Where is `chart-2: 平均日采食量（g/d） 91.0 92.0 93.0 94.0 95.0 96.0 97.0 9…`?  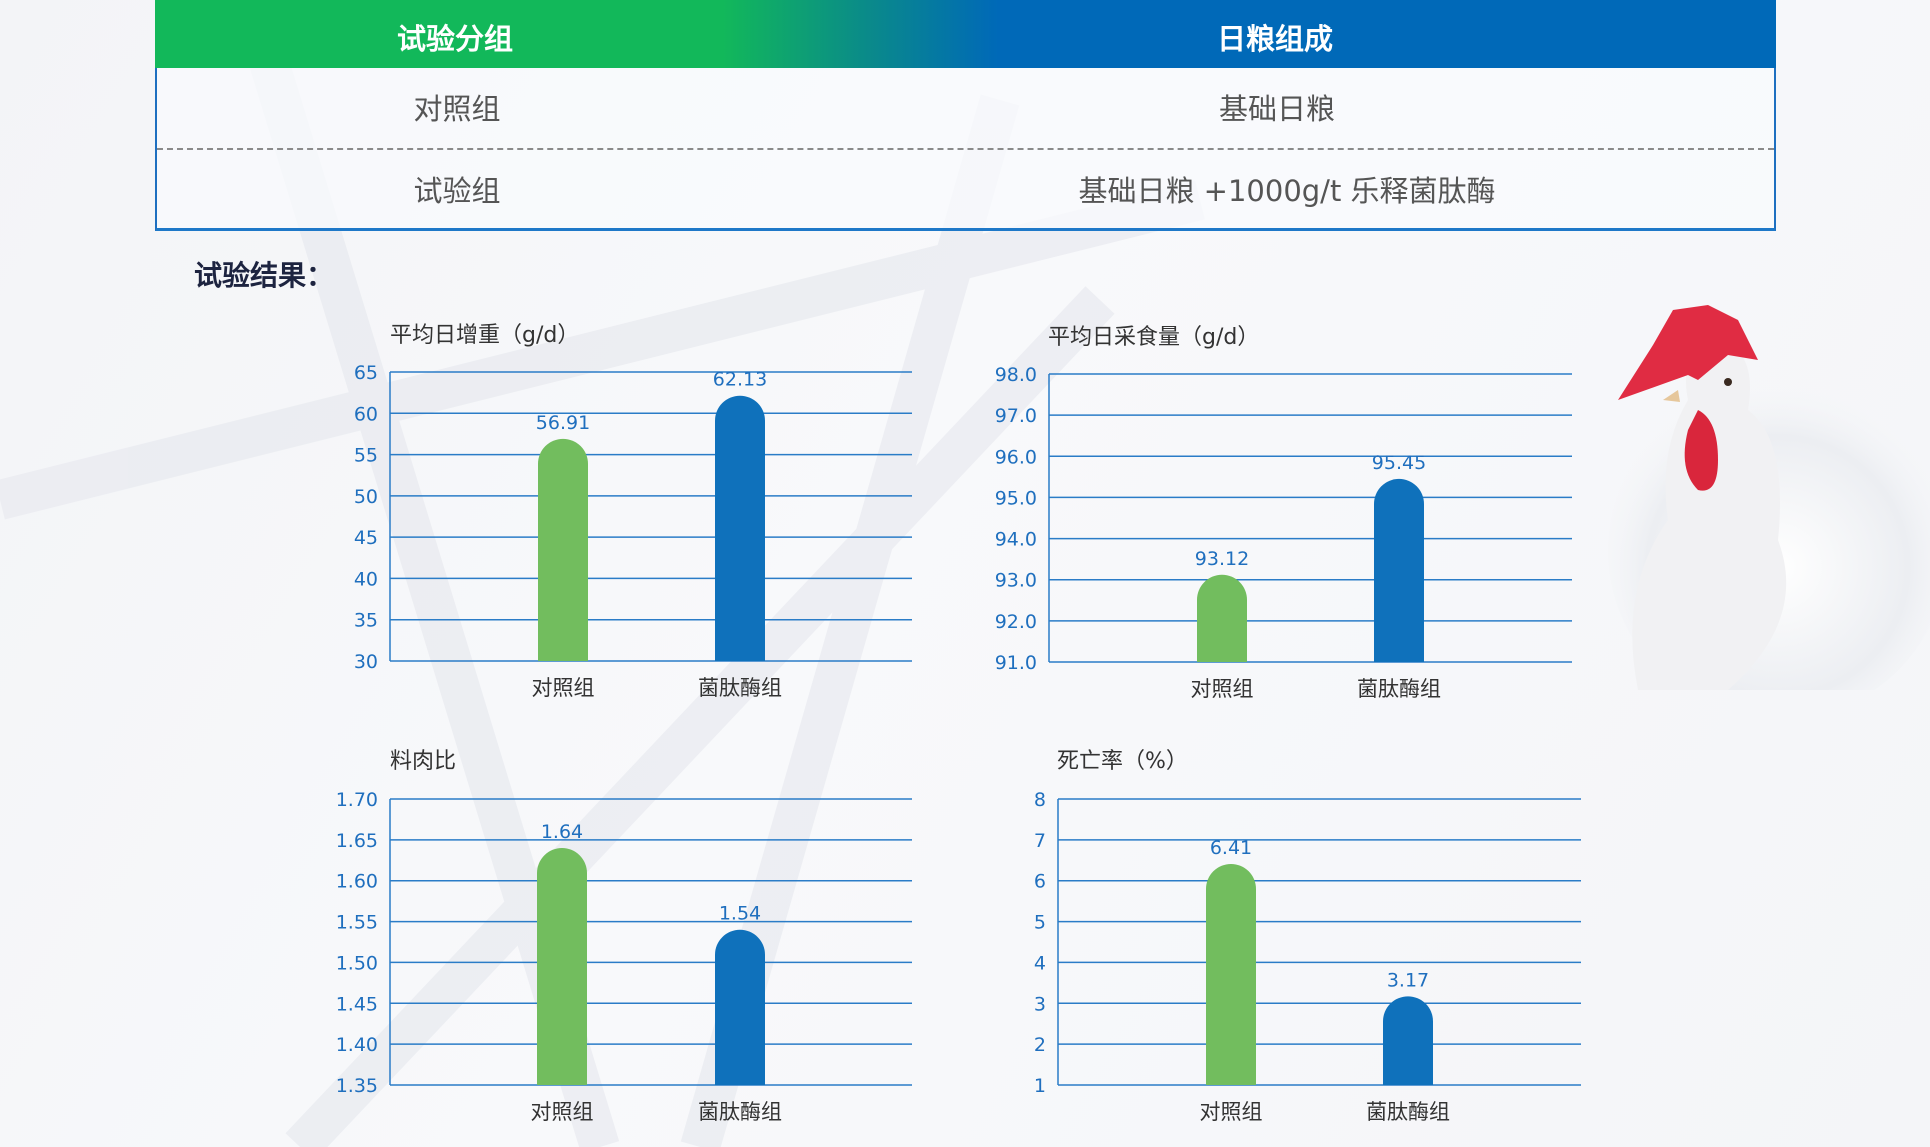
chart-2: 平均日采食量（g/d） 91.0 92.0 93.0 94.0 95.0 96.0 97.0 9… is located at coordinates (1283, 513).